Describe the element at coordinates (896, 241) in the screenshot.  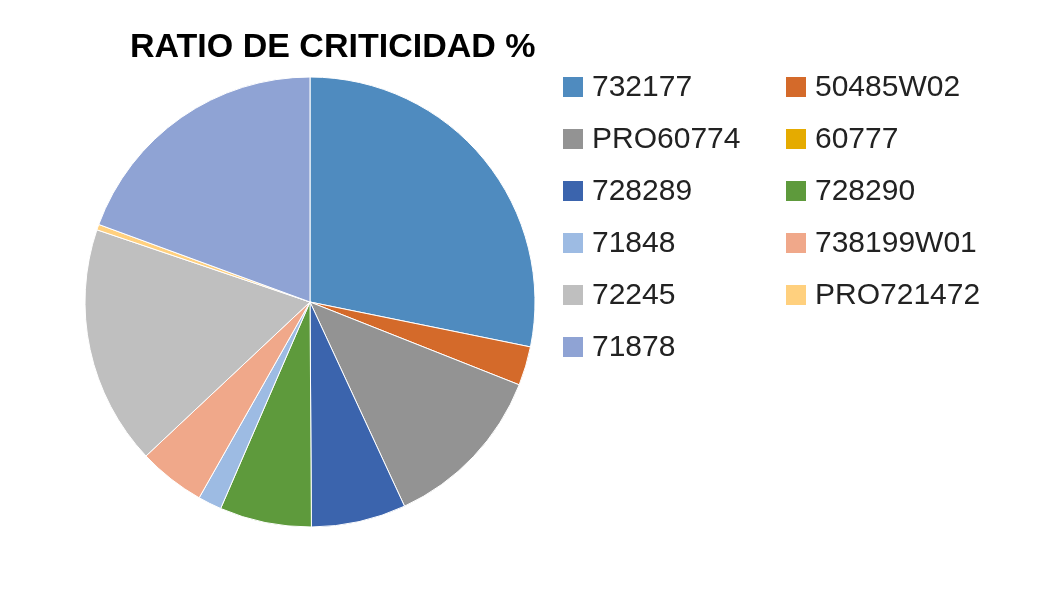
I see `legend-label: 738199W01` at that location.